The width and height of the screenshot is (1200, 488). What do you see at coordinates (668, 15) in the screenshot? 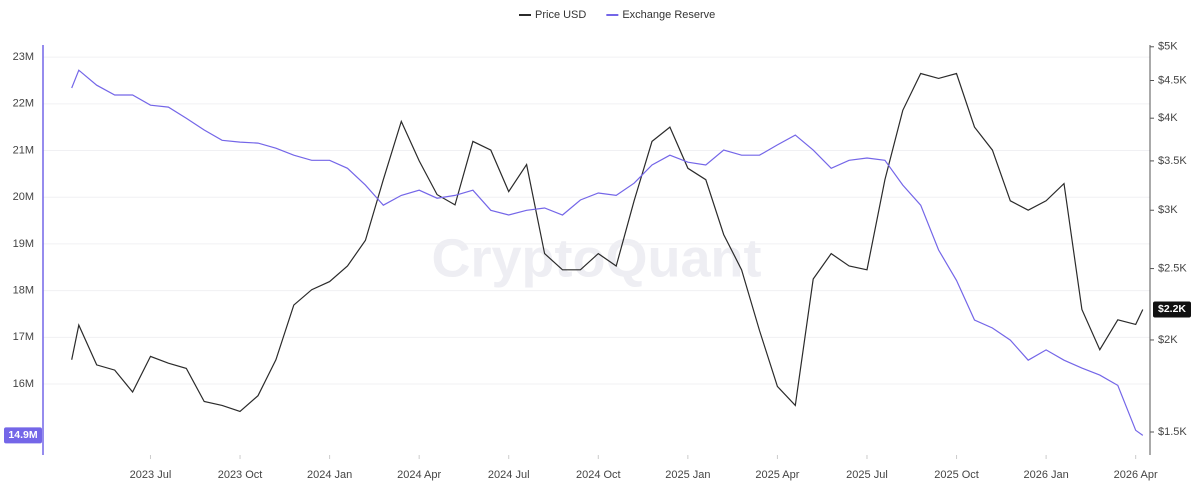
I see `legend-label: Exchange Reserve` at bounding box center [668, 15].